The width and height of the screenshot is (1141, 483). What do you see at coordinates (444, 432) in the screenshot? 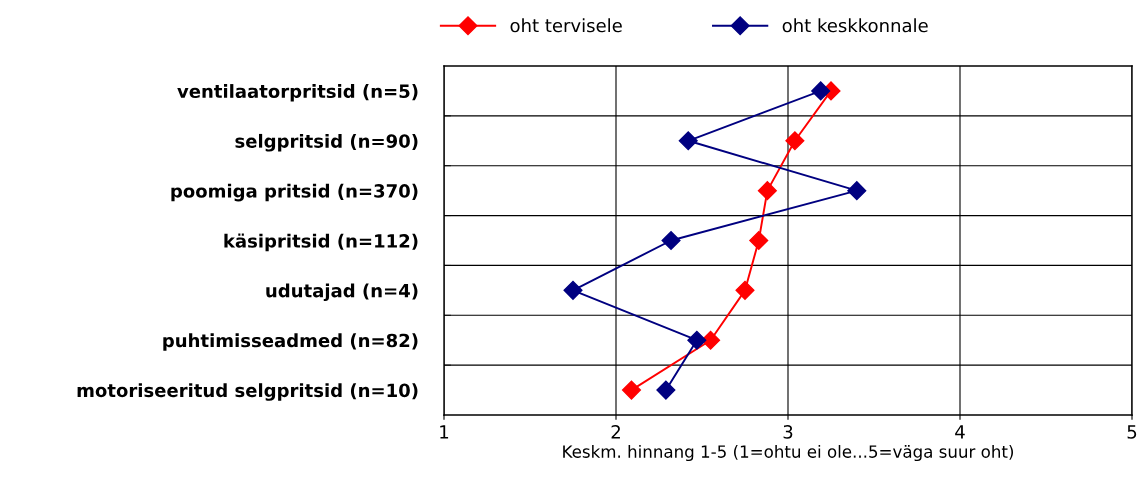
I see `x-tick-label: 1` at bounding box center [444, 432].